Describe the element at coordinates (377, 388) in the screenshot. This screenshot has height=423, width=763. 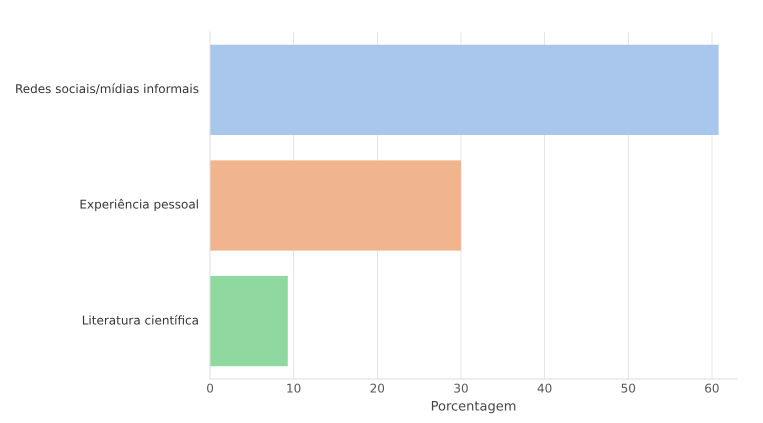
I see `x-tick-label: 20` at that location.